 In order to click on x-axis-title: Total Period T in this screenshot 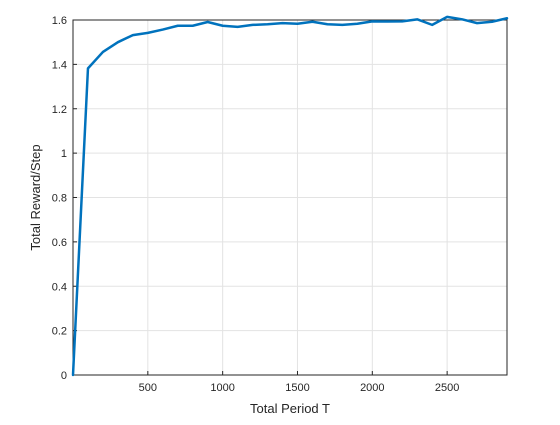, I will do `click(290, 408)`.